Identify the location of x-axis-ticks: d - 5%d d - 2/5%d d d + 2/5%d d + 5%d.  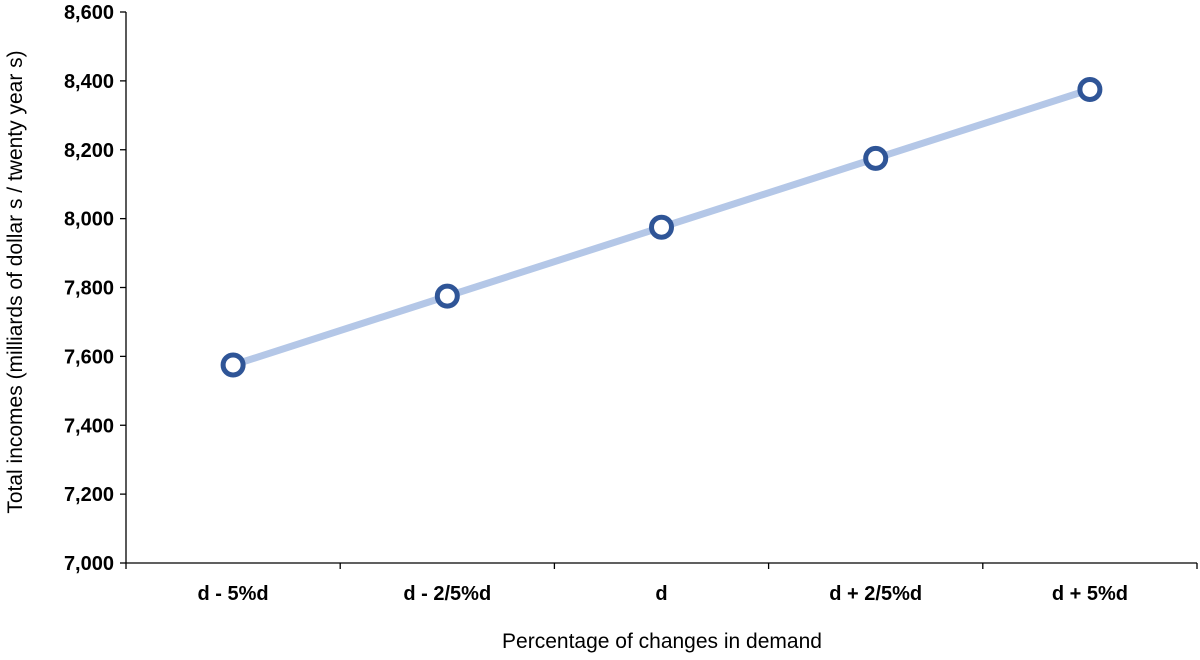
(661, 584).